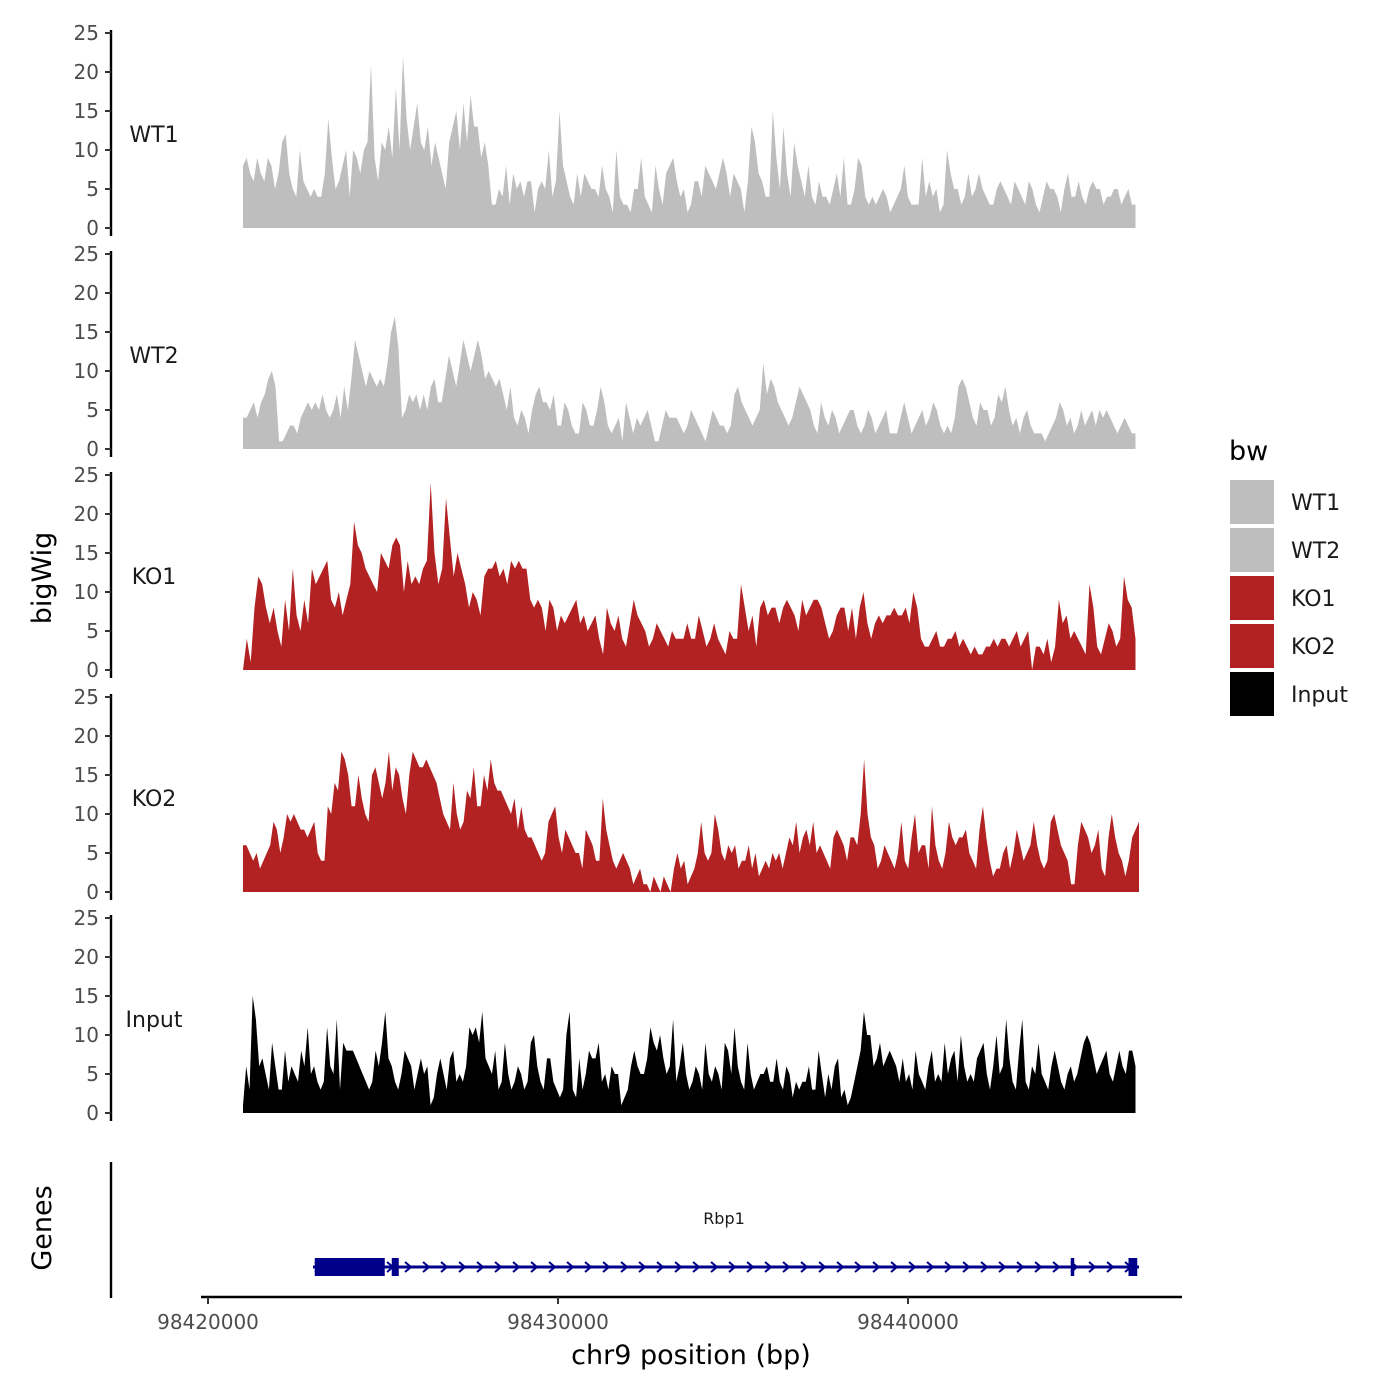 Image resolution: width=1400 pixels, height=1400 pixels. Describe the element at coordinates (42, 578) in the screenshot. I see `y-axis-title: bigWig` at that location.